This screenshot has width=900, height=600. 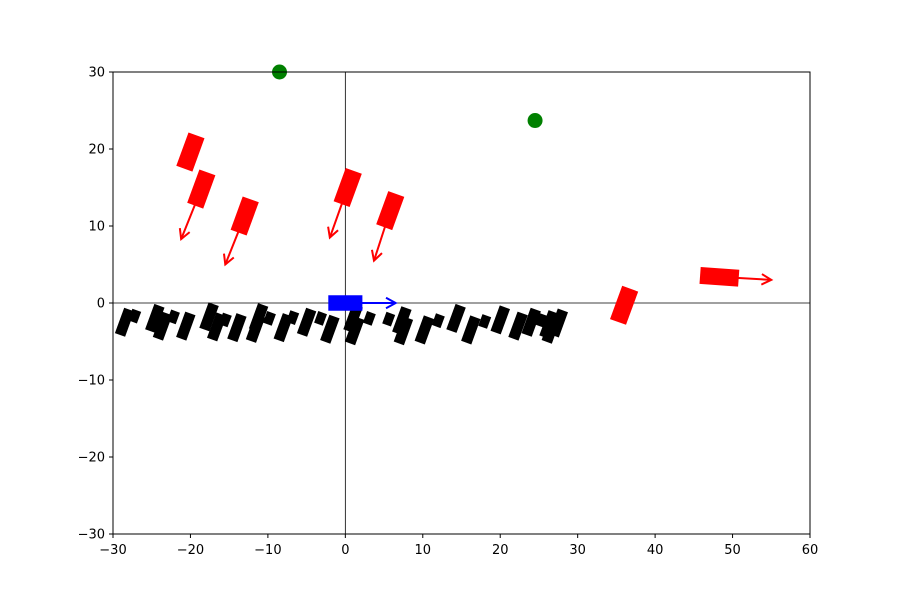 I want to click on x-tick-label: −20, so click(x=190, y=550).